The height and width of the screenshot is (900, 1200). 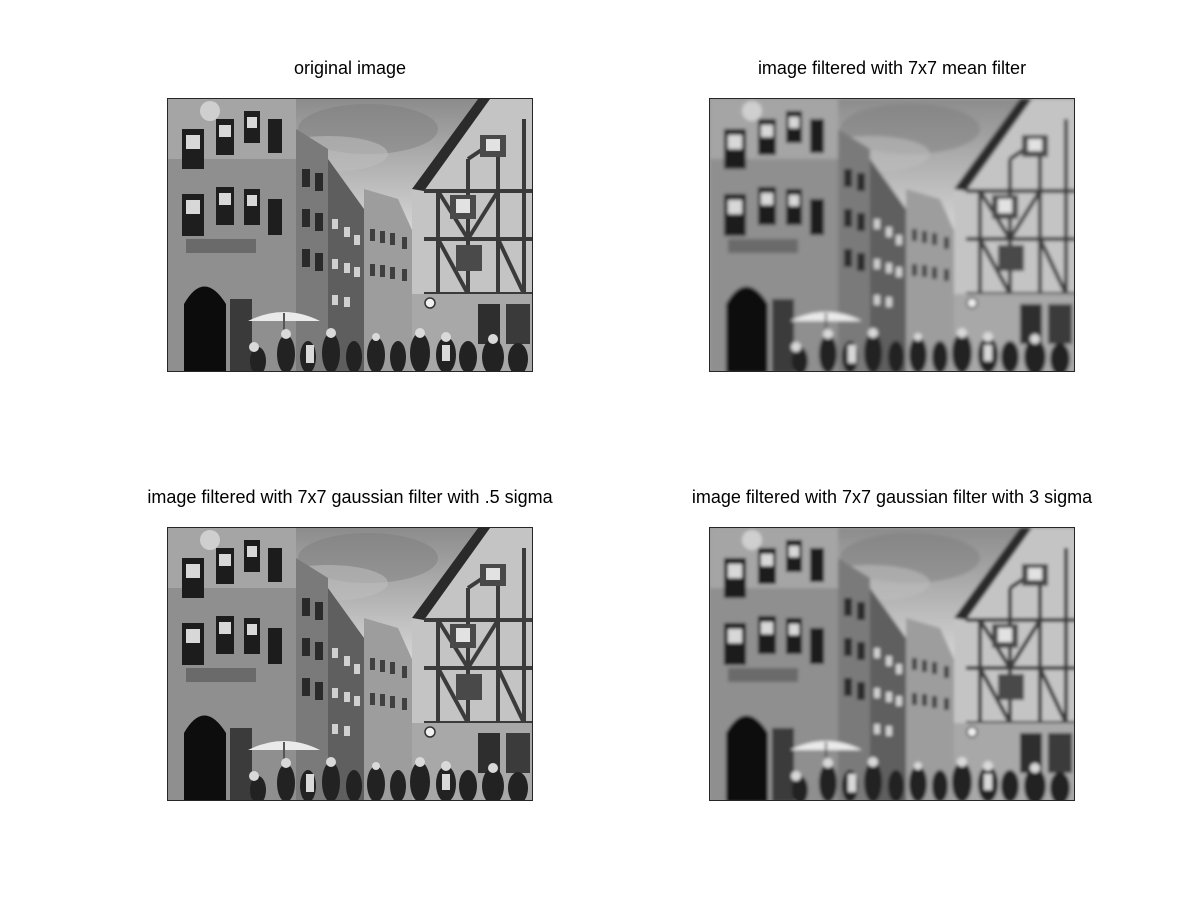 I want to click on subplot-mean-filter: image filtered with 7x7 mean filter, so click(x=892, y=215).